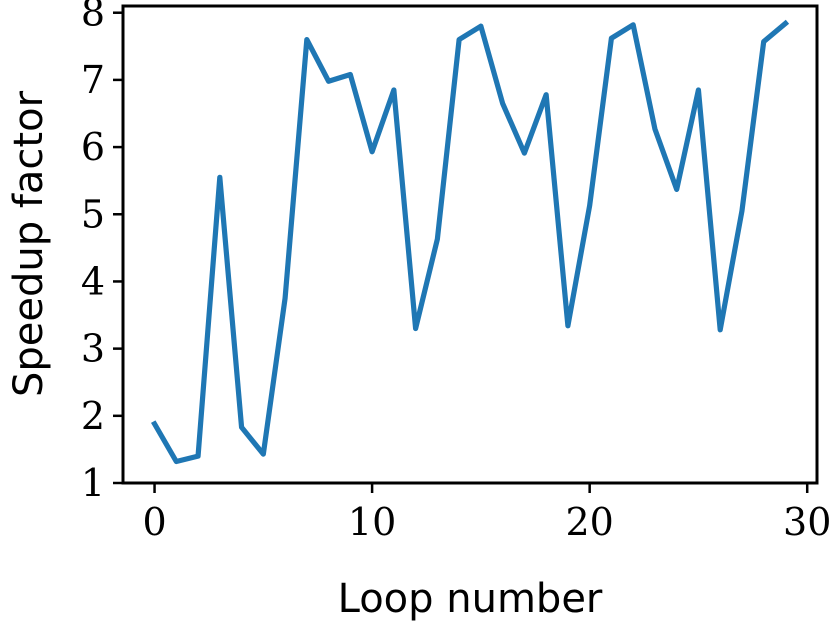 The width and height of the screenshot is (830, 624). What do you see at coordinates (93, 416) in the screenshot?
I see `y-tick-label: 2` at bounding box center [93, 416].